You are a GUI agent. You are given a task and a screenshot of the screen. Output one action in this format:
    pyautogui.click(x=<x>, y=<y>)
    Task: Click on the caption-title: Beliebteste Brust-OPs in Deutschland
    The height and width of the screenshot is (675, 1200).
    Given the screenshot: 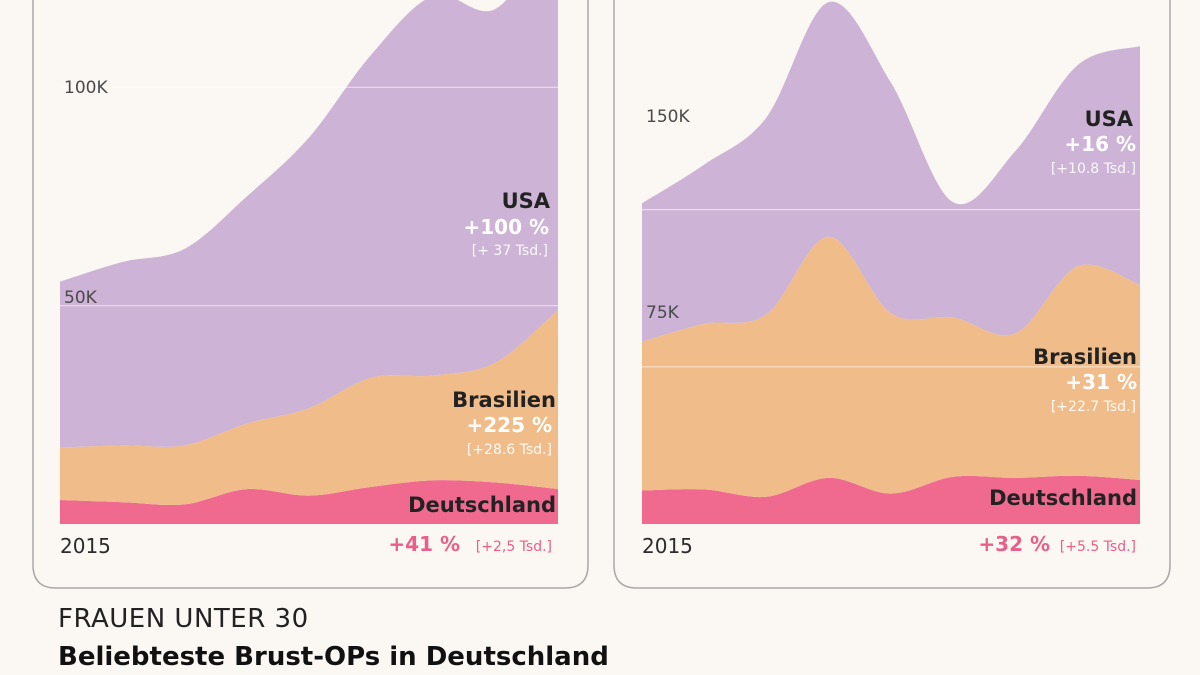 What is the action you would take?
    pyautogui.click(x=333, y=657)
    